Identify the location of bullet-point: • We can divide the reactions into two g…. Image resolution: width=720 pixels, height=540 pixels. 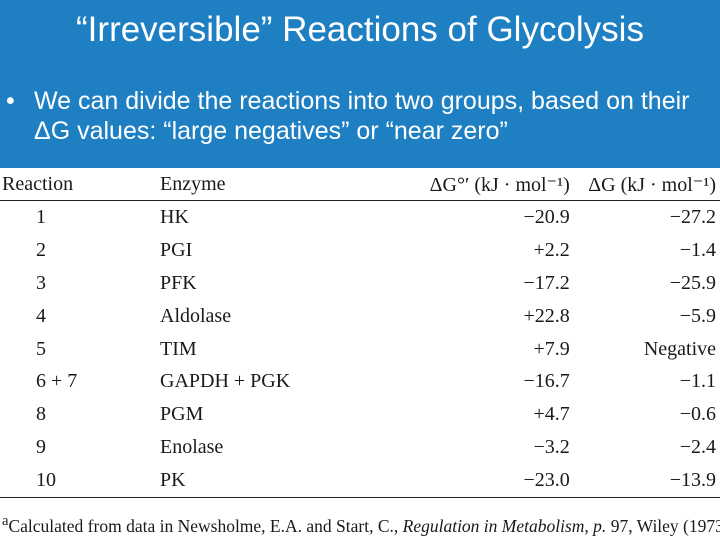
(361, 116).